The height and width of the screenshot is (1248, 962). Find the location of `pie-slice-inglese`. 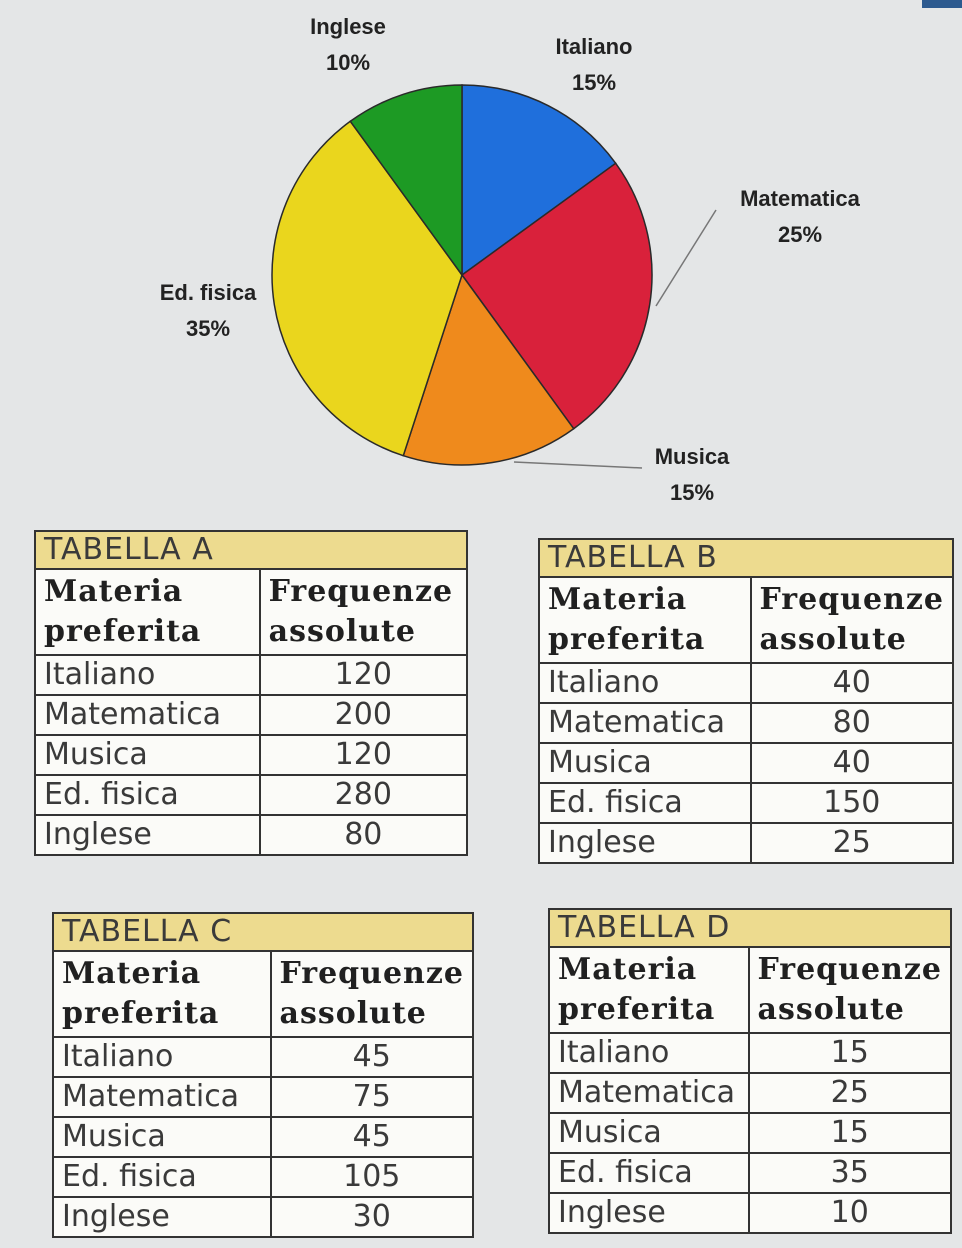

pie-slice-inglese is located at coordinates (406, 181).